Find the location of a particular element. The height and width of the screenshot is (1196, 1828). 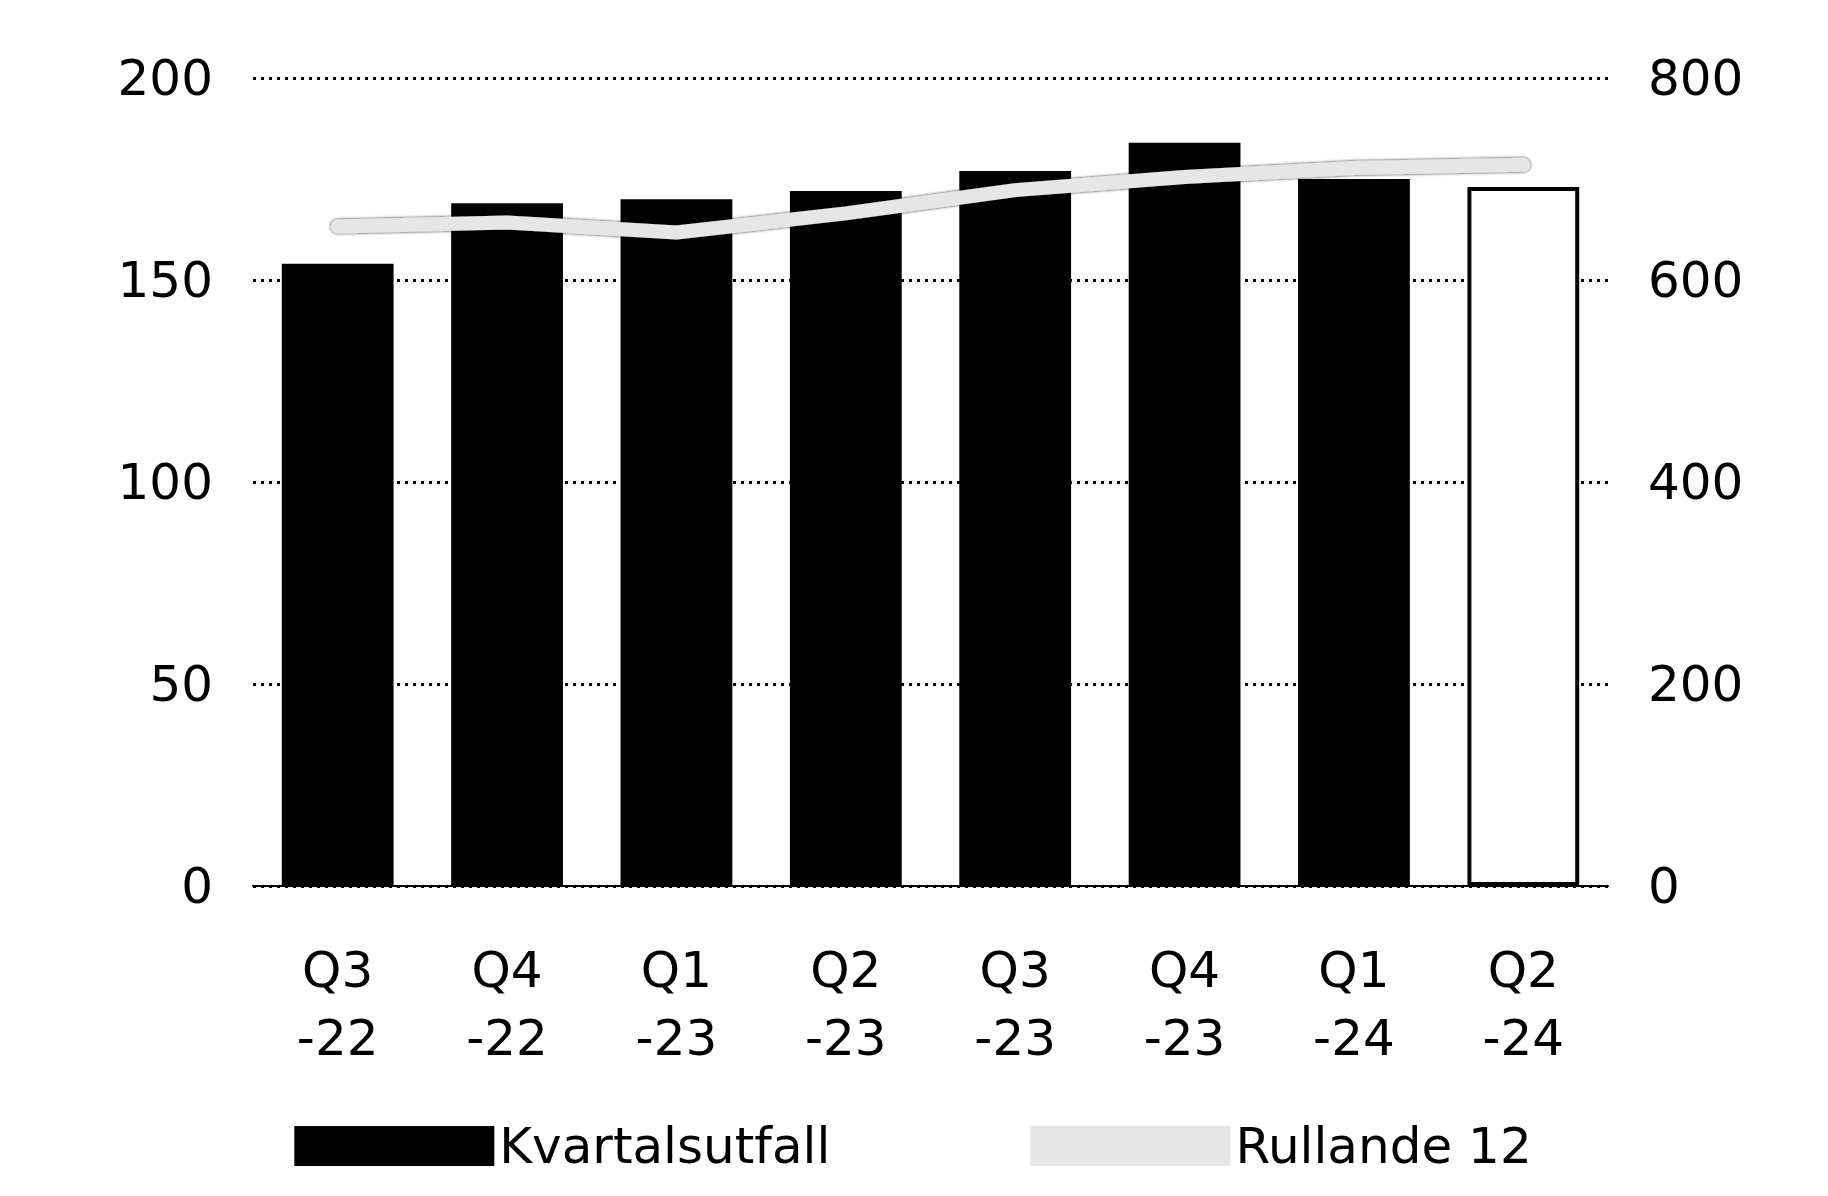

x-tick-label: Q2 -23 is located at coordinates (845, 1004).